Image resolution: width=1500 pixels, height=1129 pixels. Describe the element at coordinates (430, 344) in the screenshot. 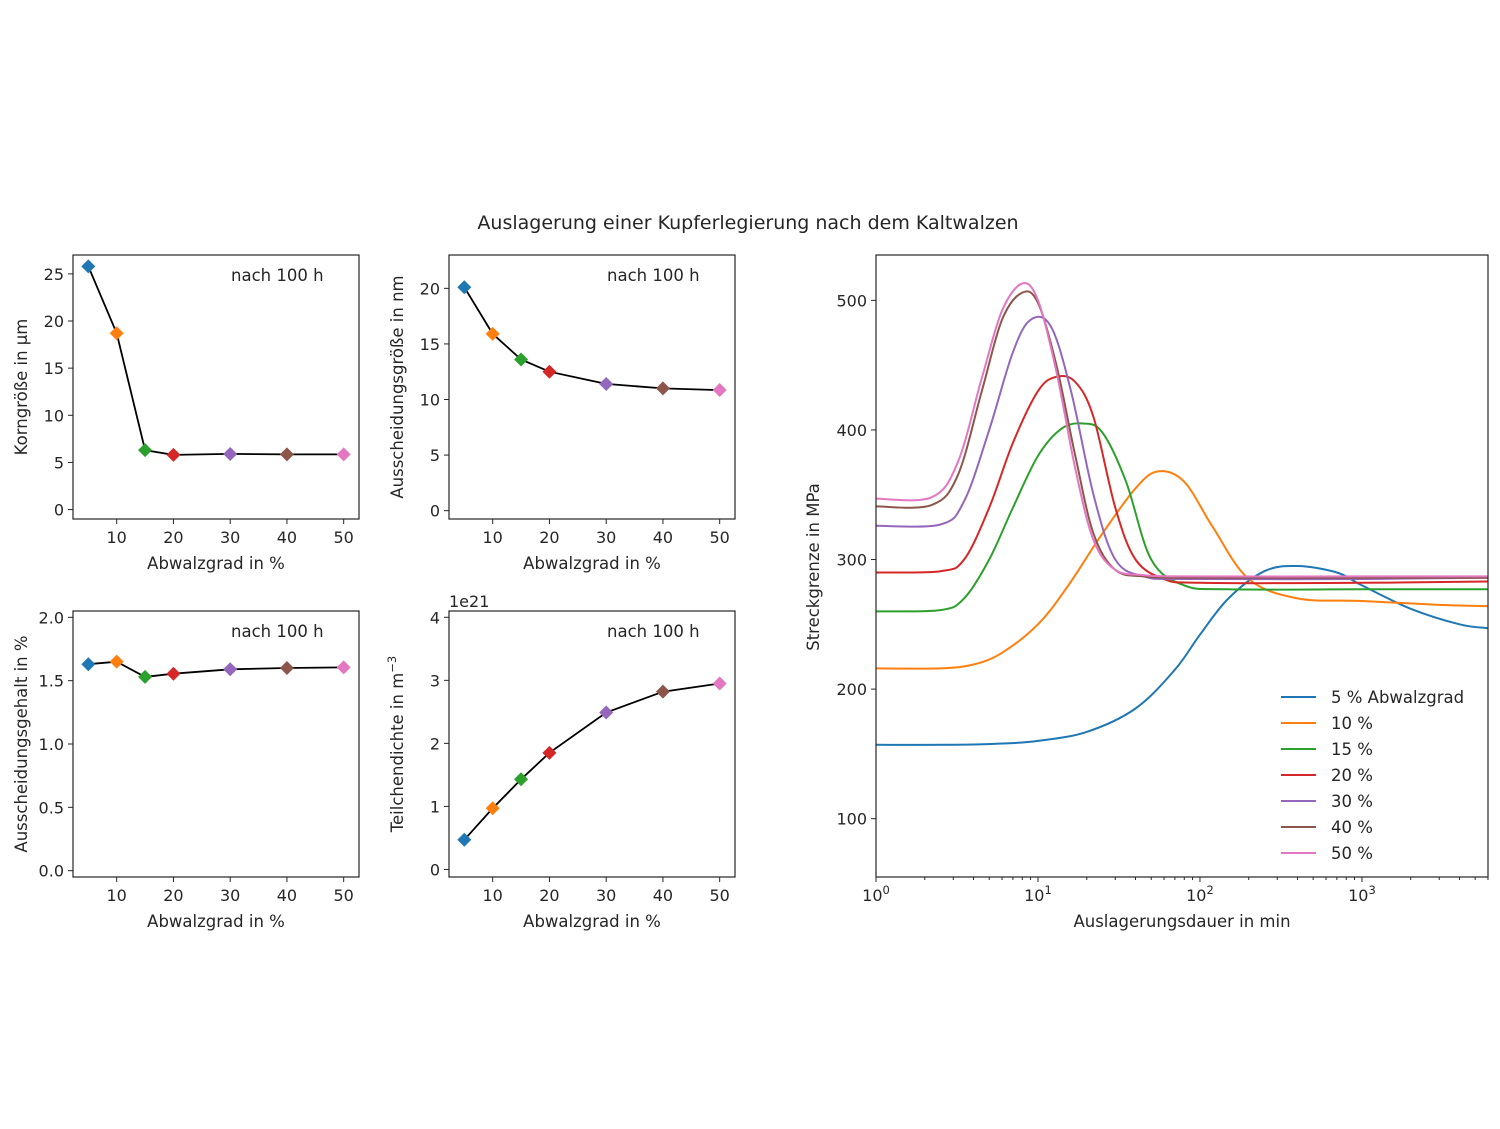

I see `y-tick-label: 15` at that location.